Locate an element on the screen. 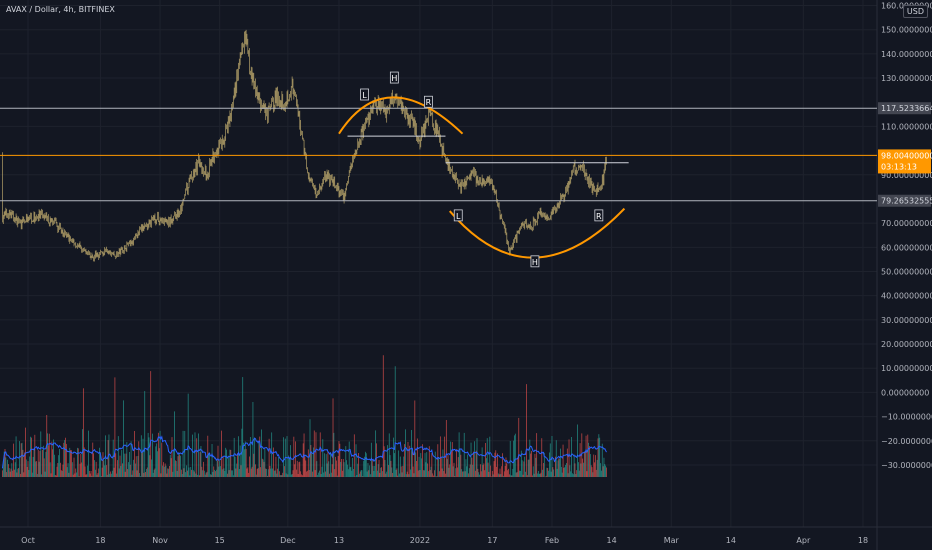  countdown-label: 03:13:13 is located at coordinates (899, 166).